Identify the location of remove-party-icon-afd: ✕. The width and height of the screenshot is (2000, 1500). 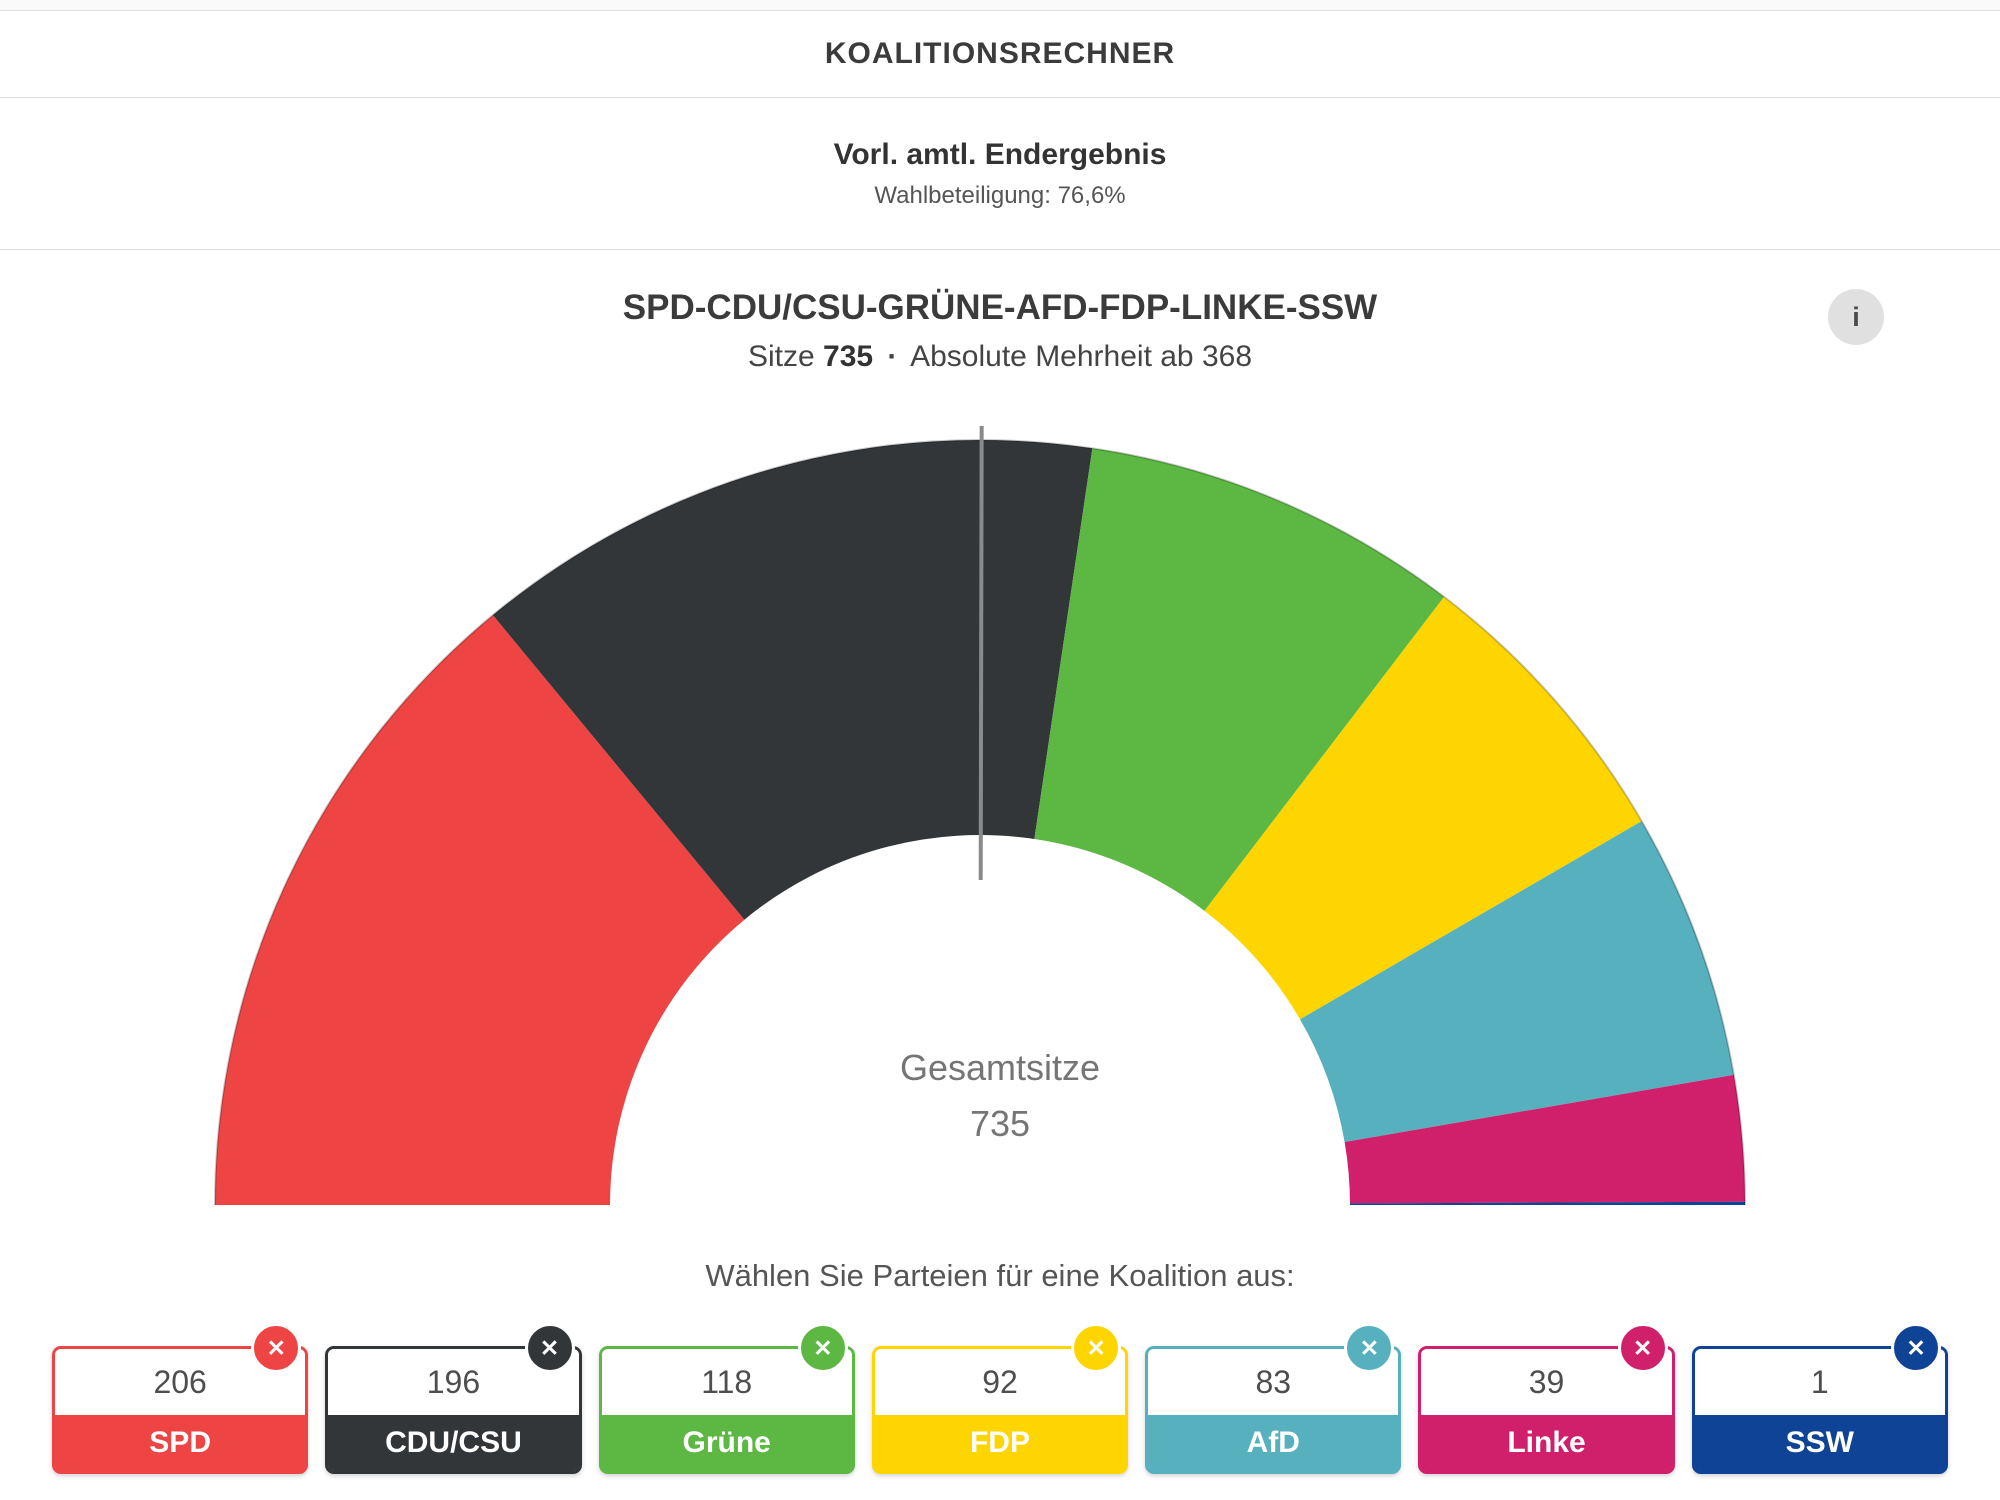
(1369, 1348).